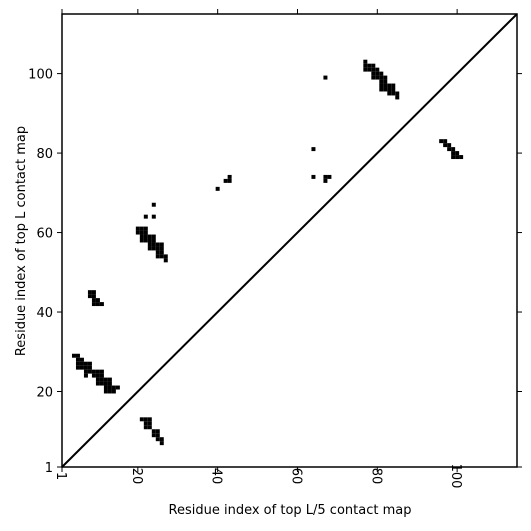 The image size is (531, 531). What do you see at coordinates (375, 476) in the screenshot?
I see `x-tick-label: 80` at bounding box center [375, 476].